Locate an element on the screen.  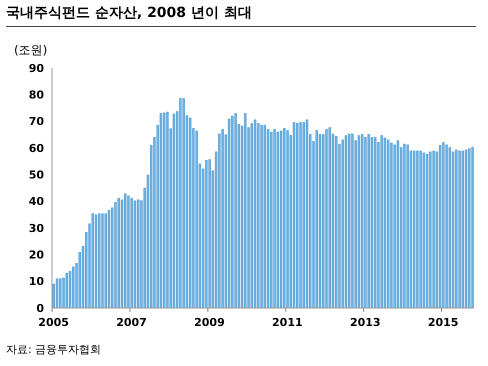
y-tick-label: 80 is located at coordinates (36, 95).